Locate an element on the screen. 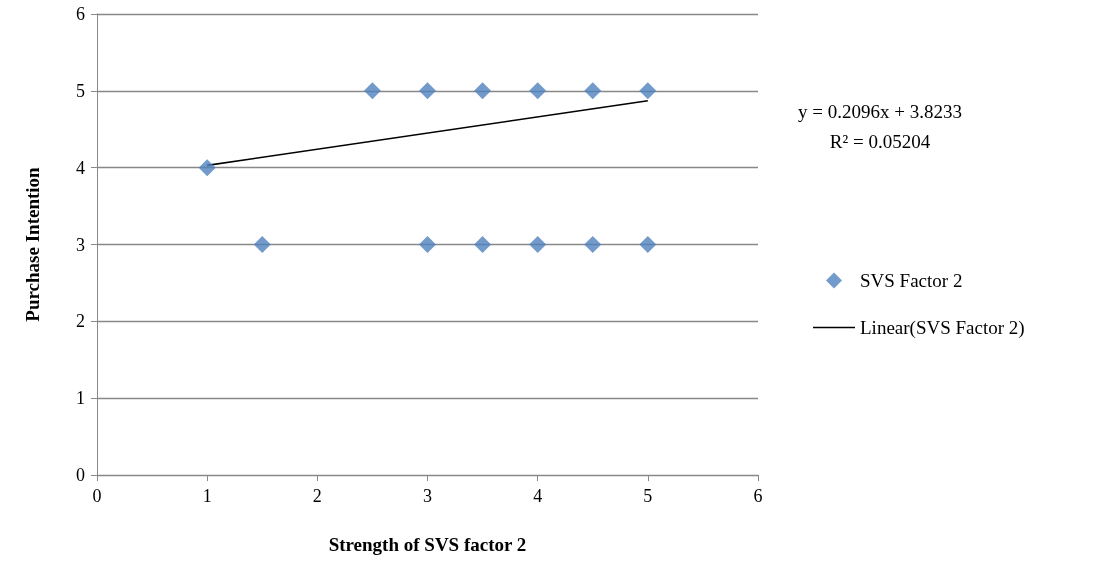  y-tick-label: 1 is located at coordinates (80, 398).